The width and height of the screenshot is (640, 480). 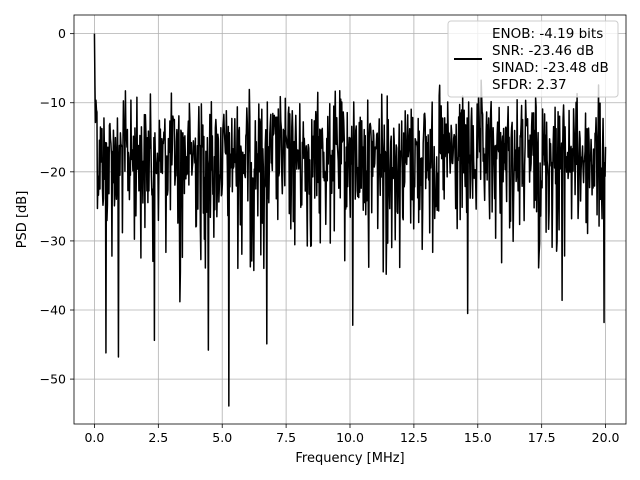 I want to click on x-axis-label: Frequency [MHz], so click(x=349, y=458).